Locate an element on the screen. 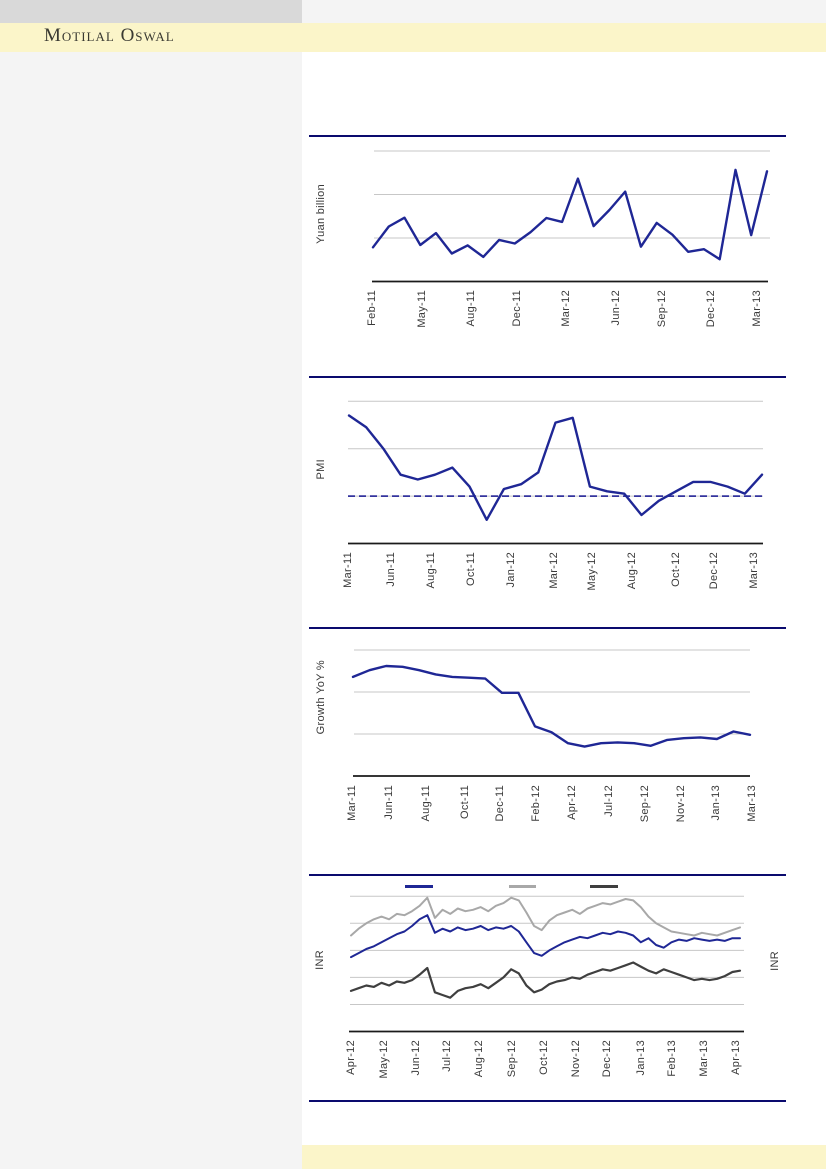  footer-band is located at coordinates (564, 1157).